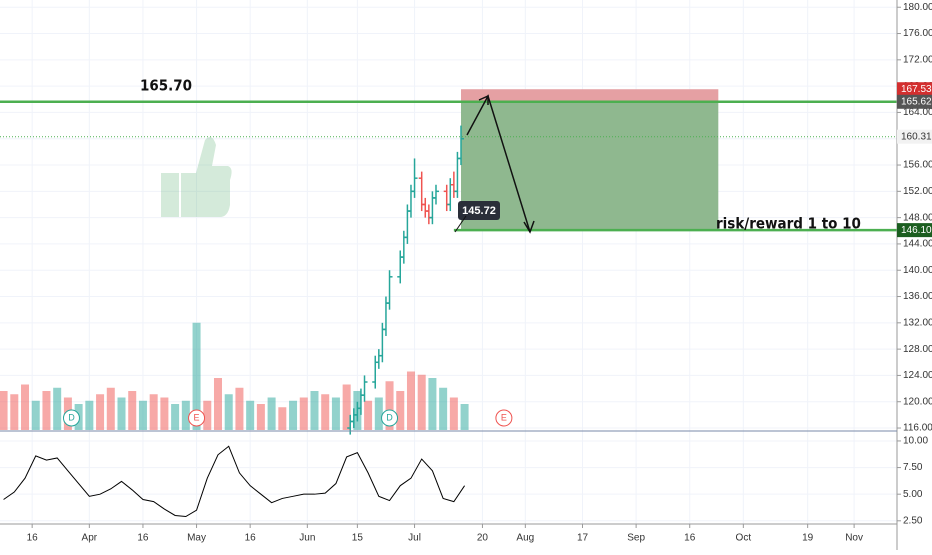 The image size is (932, 555). Describe the element at coordinates (90, 538) in the screenshot. I see `x-tick-label: Apr` at that location.